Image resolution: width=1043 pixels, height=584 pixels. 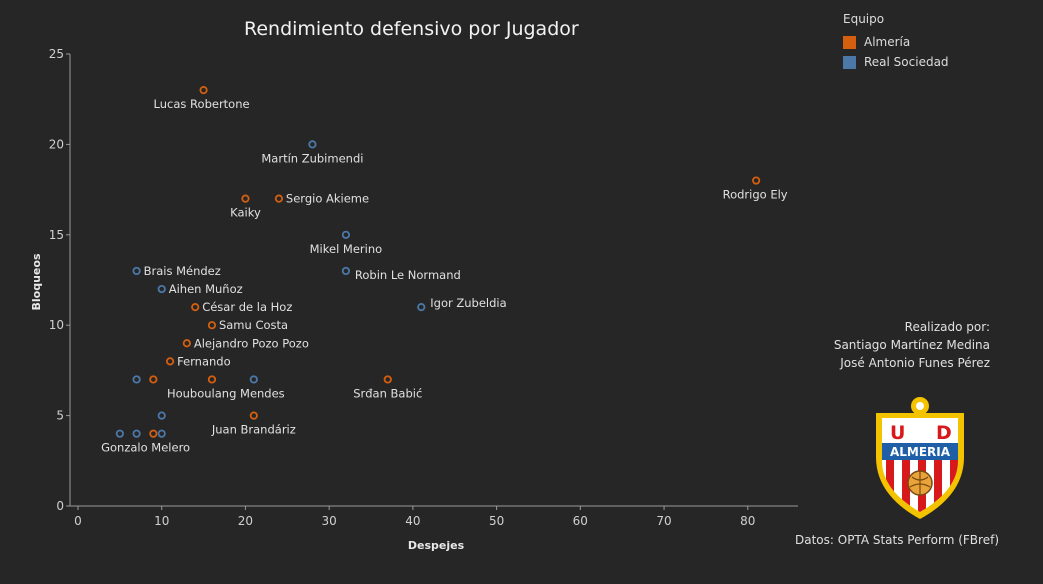 What do you see at coordinates (412, 521) in the screenshot?
I see `x-tick-label: 40` at bounding box center [412, 521].